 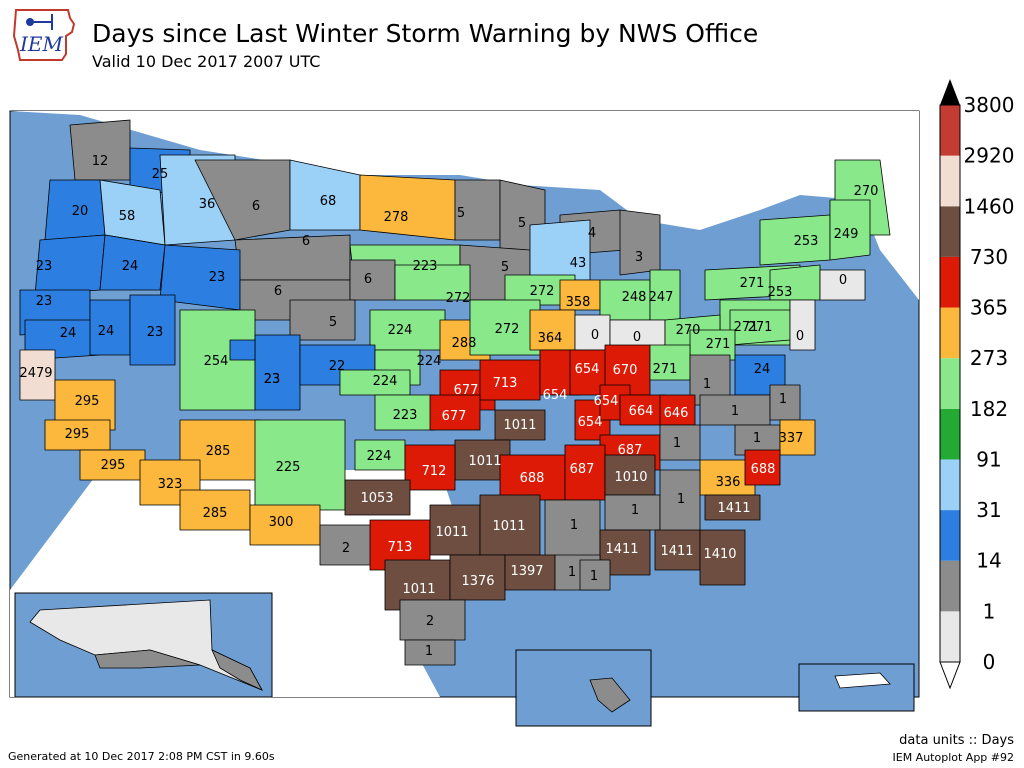 What do you see at coordinates (454, 416) in the screenshot?
I see `wfo-label-wichita: 677` at bounding box center [454, 416].